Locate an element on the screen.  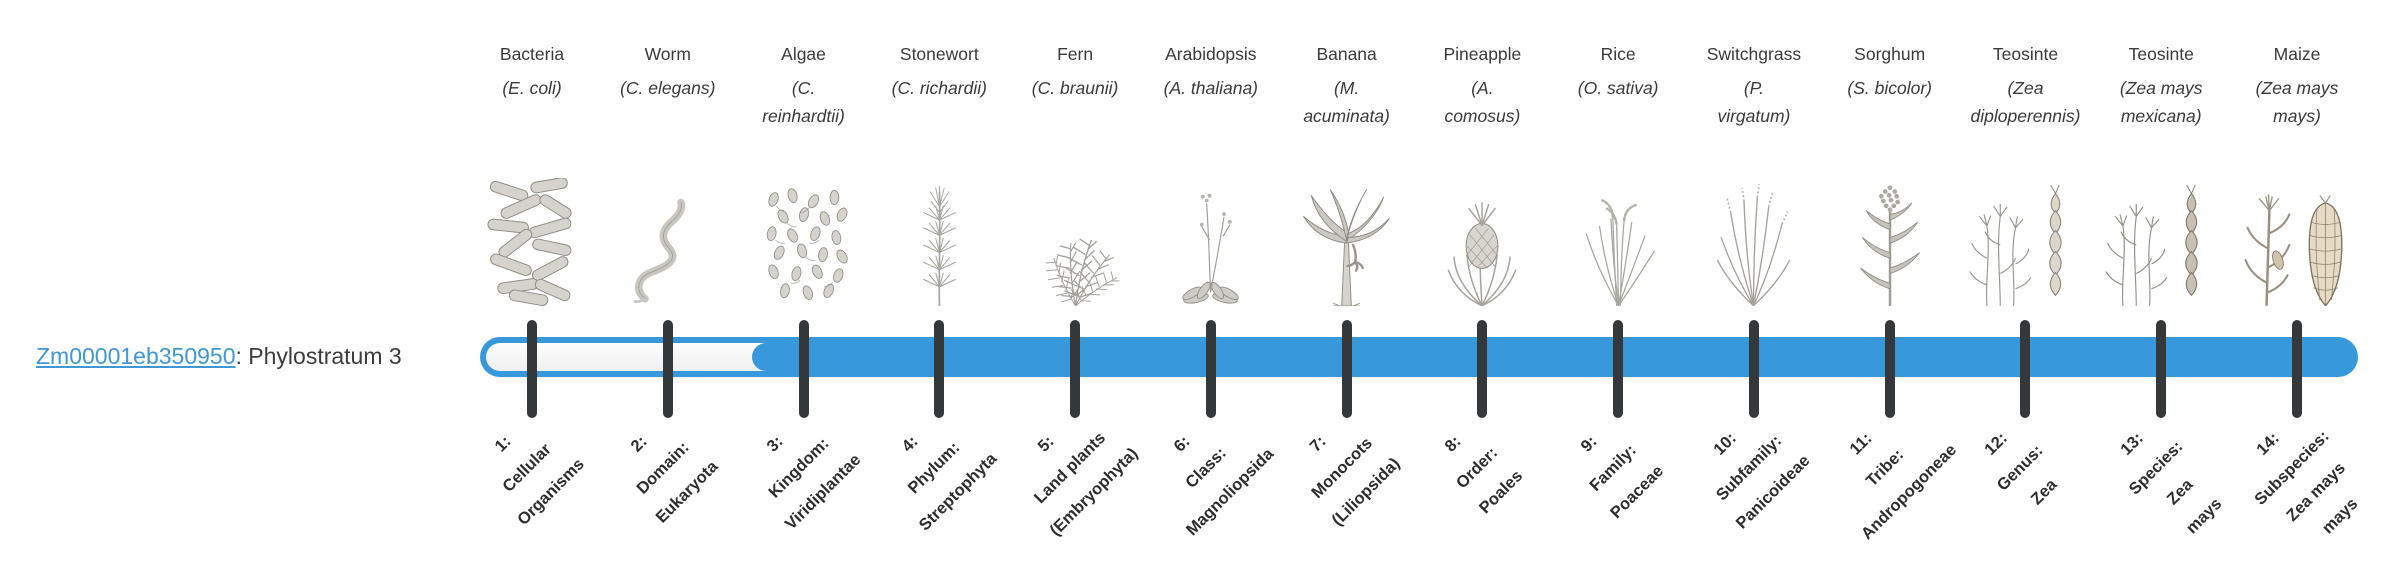
organism-common-name: Worm is located at coordinates (667, 54).